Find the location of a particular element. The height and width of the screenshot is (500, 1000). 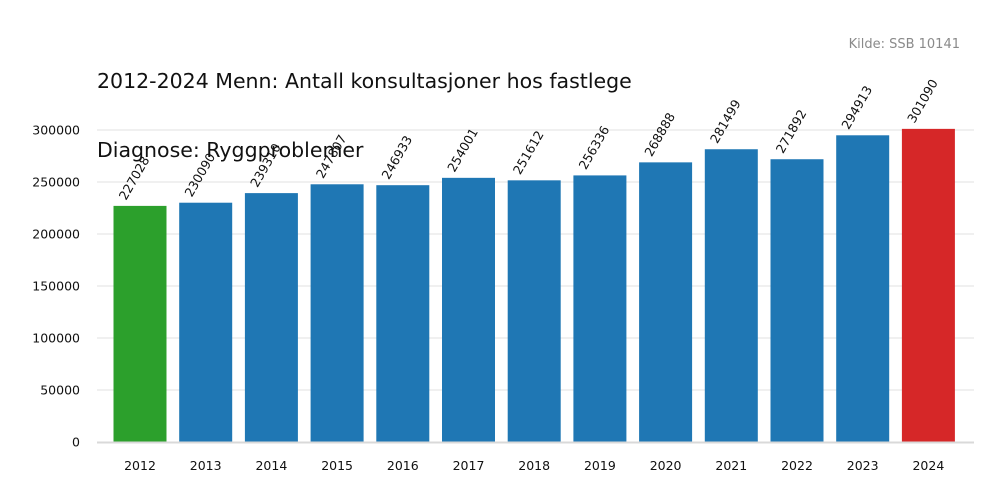

data-label: 271892 is located at coordinates (791, 131).